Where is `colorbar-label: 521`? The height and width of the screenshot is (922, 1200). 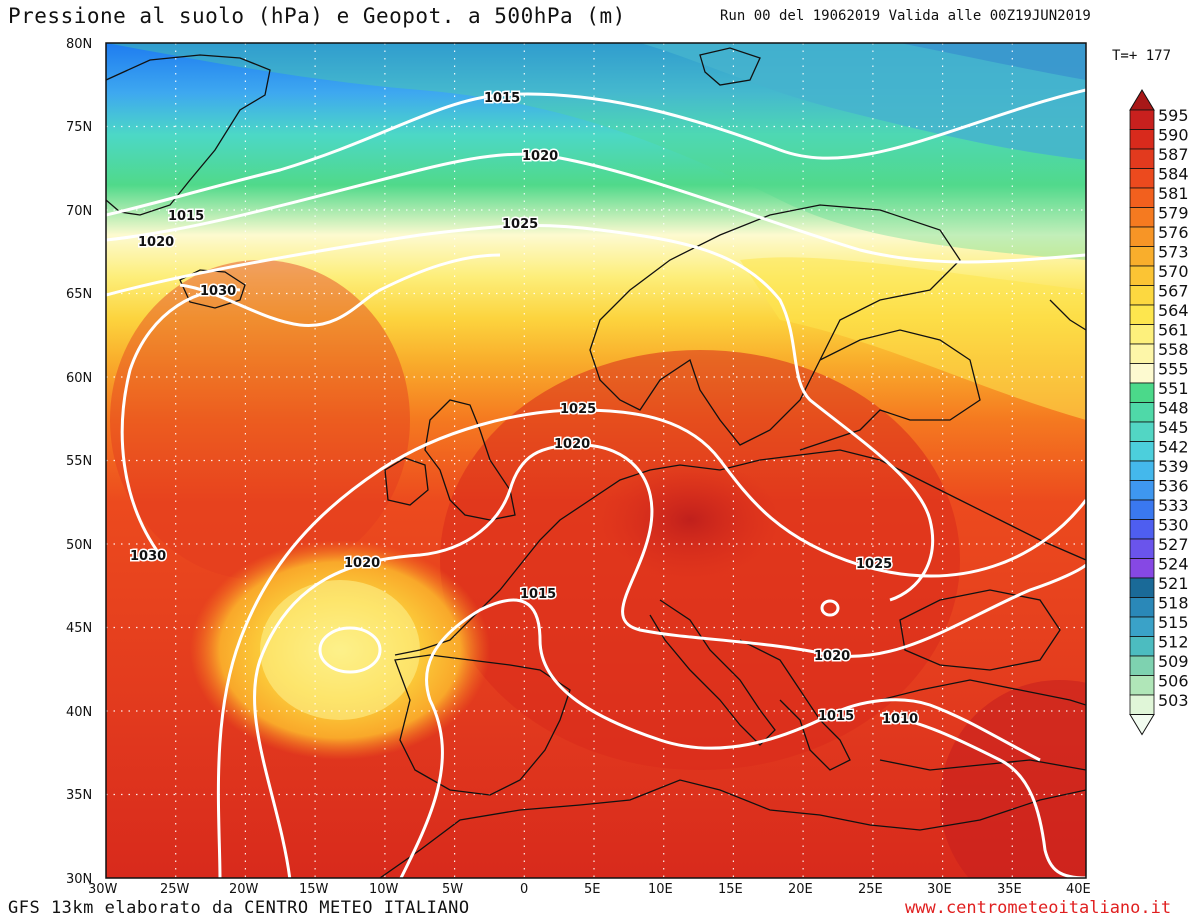 colorbar-label: 521 is located at coordinates (1173, 583).